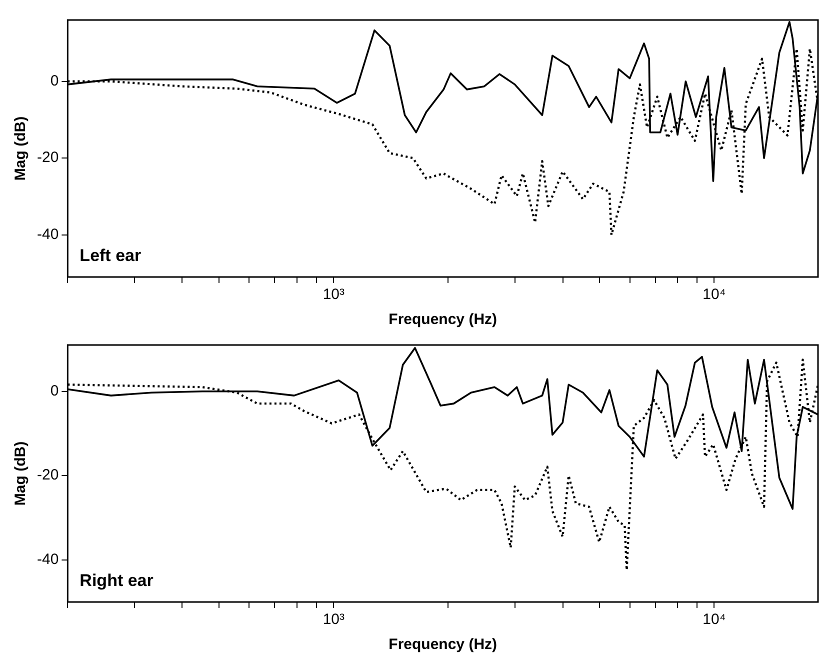 The width and height of the screenshot is (820, 666). Describe the element at coordinates (111, 256) in the screenshot. I see `annotation: Left ear` at that location.